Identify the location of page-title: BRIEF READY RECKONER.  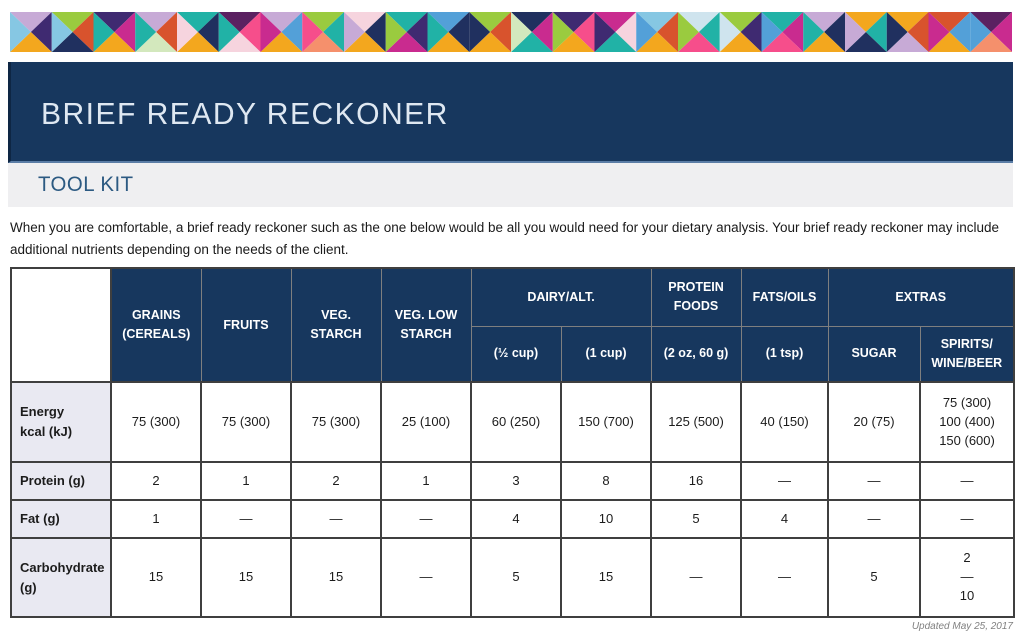
(245, 113).